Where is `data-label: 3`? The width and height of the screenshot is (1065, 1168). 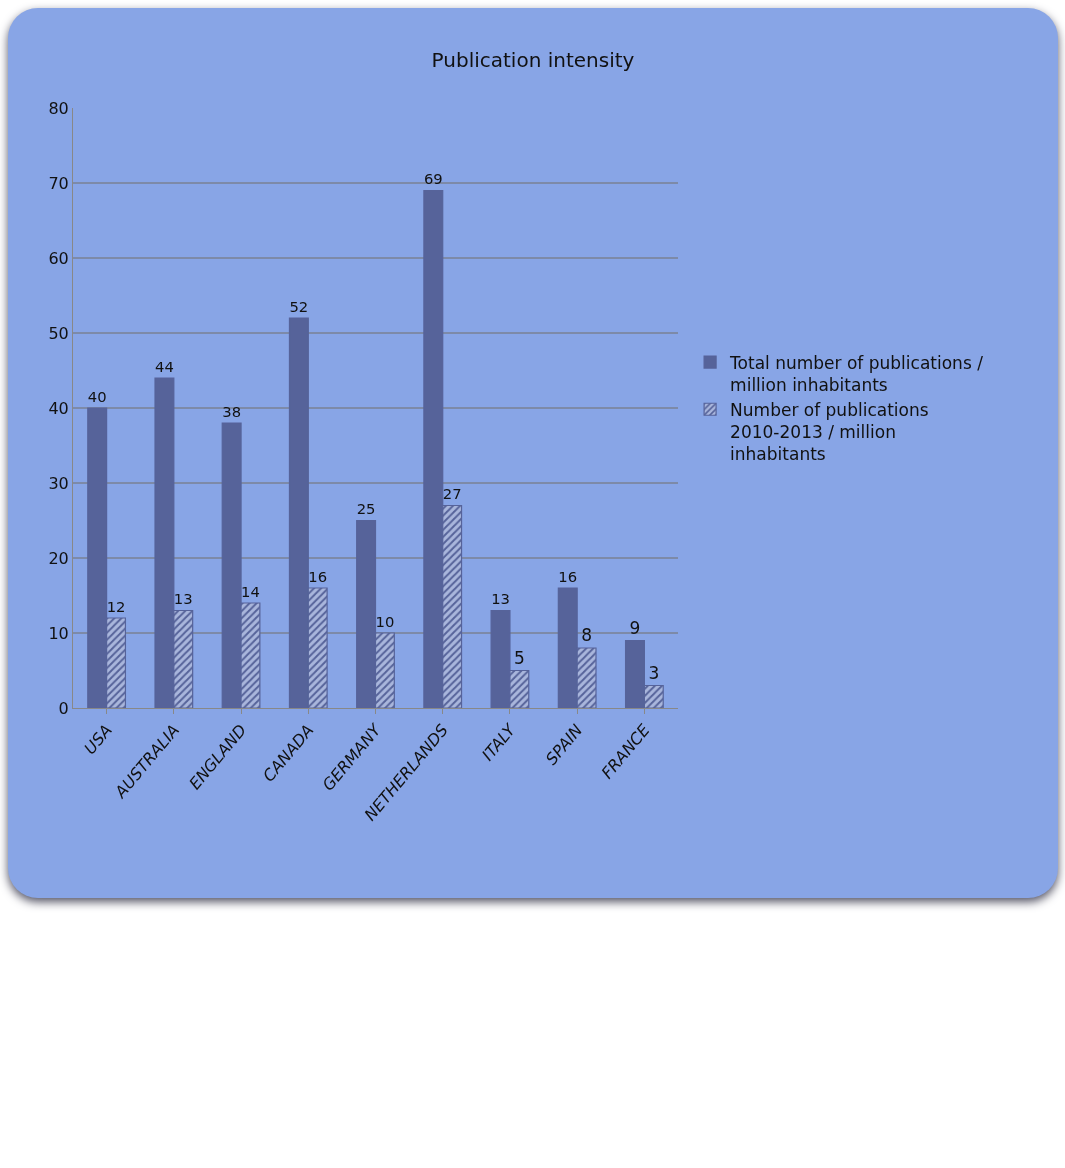
data-label: 3 is located at coordinates (654, 672).